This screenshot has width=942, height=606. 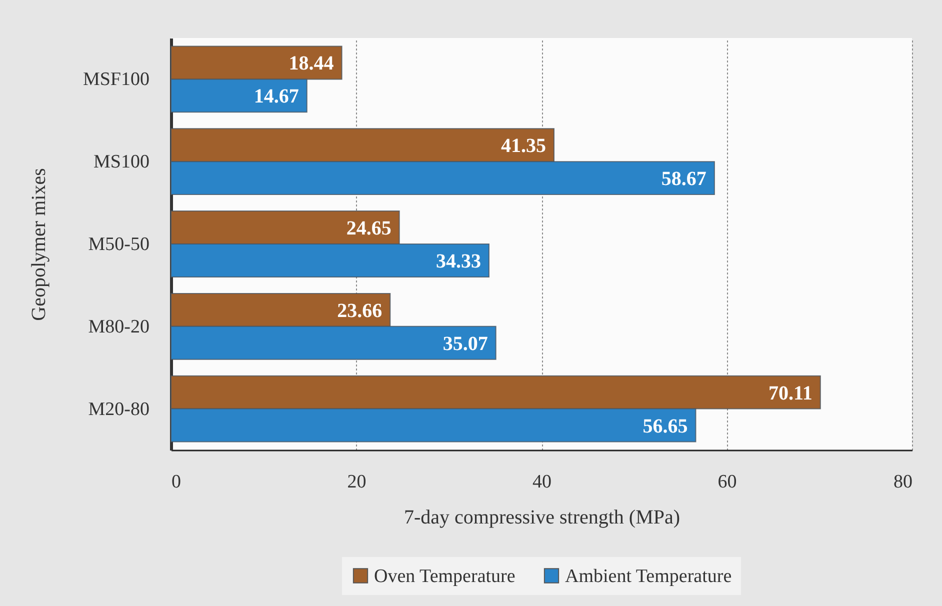 What do you see at coordinates (465, 343) in the screenshot?
I see `data-label: 35.07` at bounding box center [465, 343].